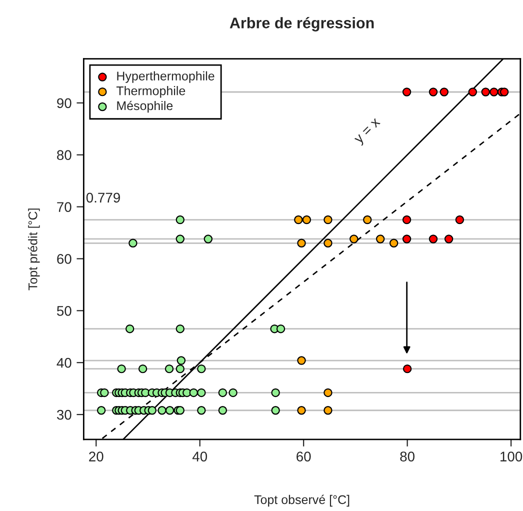 Image resolution: width=523 pixels, height=511 pixels. Describe the element at coordinates (511, 457) in the screenshot. I see `x-tick-label: 100` at that location.